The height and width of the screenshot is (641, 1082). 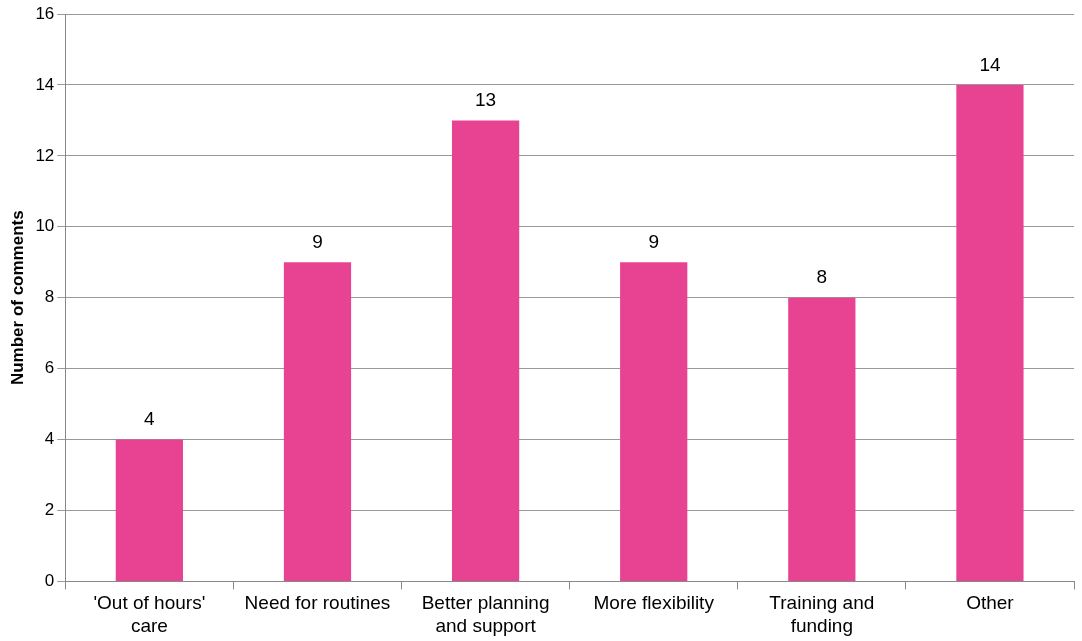 What do you see at coordinates (49, 581) in the screenshot?
I see `y-tick-label: 0` at bounding box center [49, 581].